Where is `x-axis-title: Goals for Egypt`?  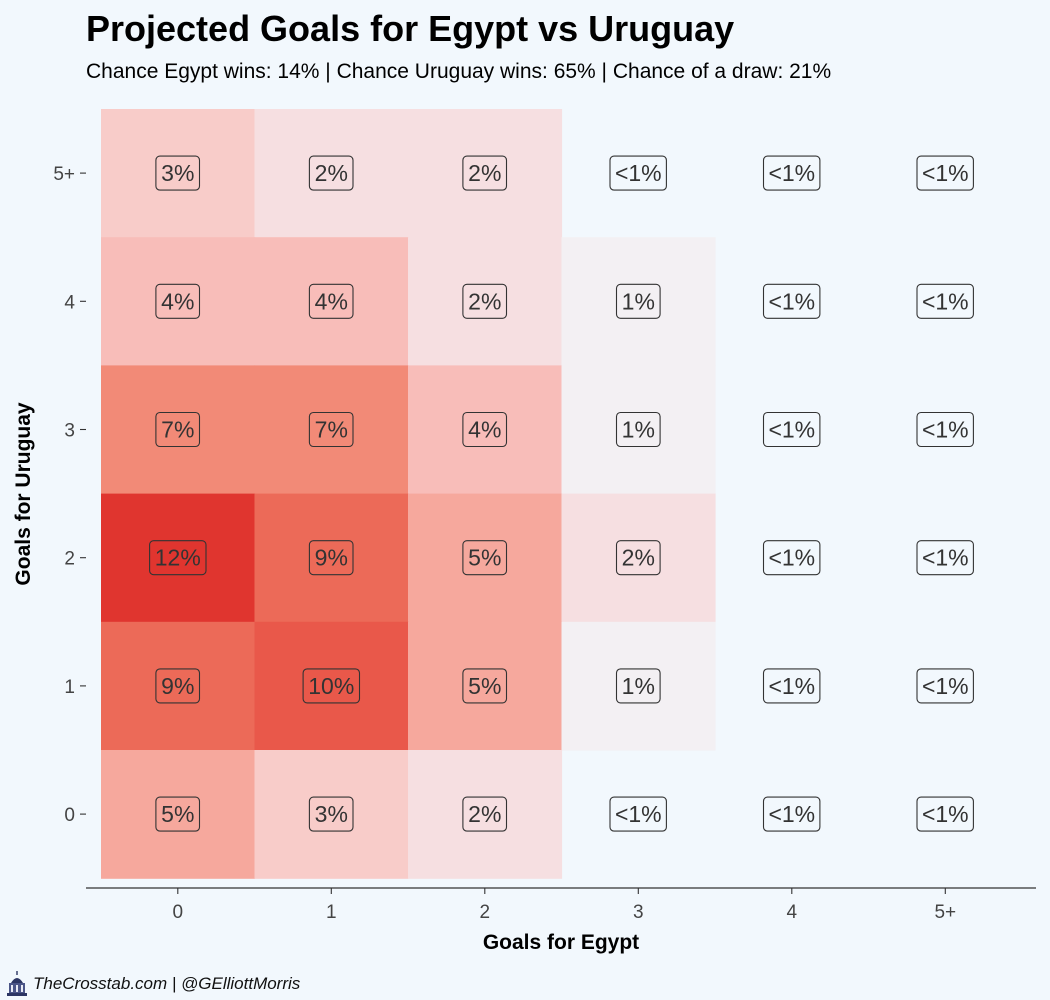 x-axis-title: Goals for Egypt is located at coordinates (561, 942).